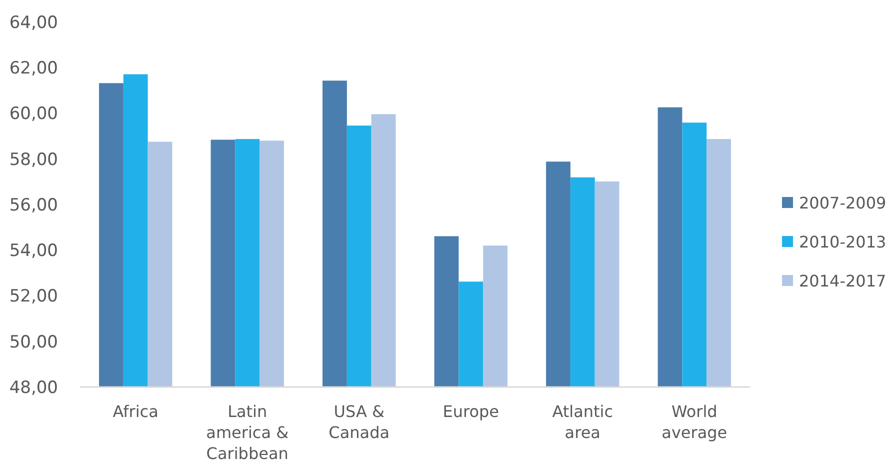  I want to click on y-tick-label: 50,00, so click(33, 342).